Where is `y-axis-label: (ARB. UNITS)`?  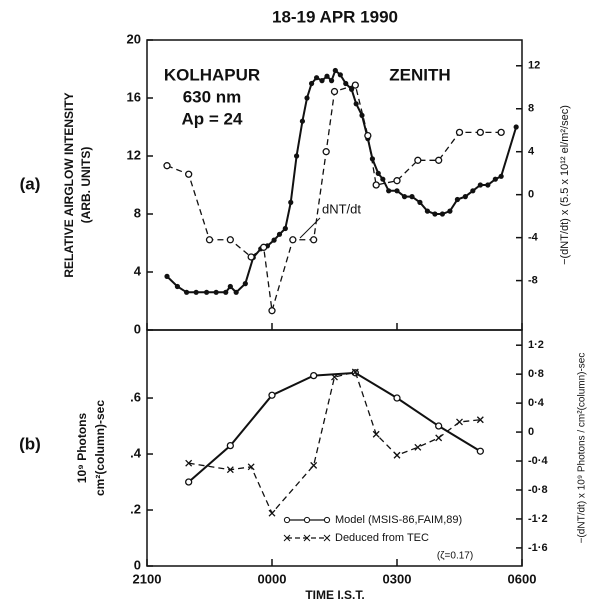
y-axis-label: (ARB. UNITS) is located at coordinates (86, 185).